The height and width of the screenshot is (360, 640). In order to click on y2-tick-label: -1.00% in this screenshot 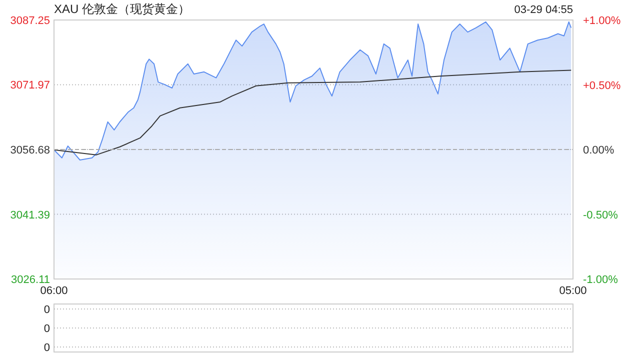, I will do `click(600, 280)`.